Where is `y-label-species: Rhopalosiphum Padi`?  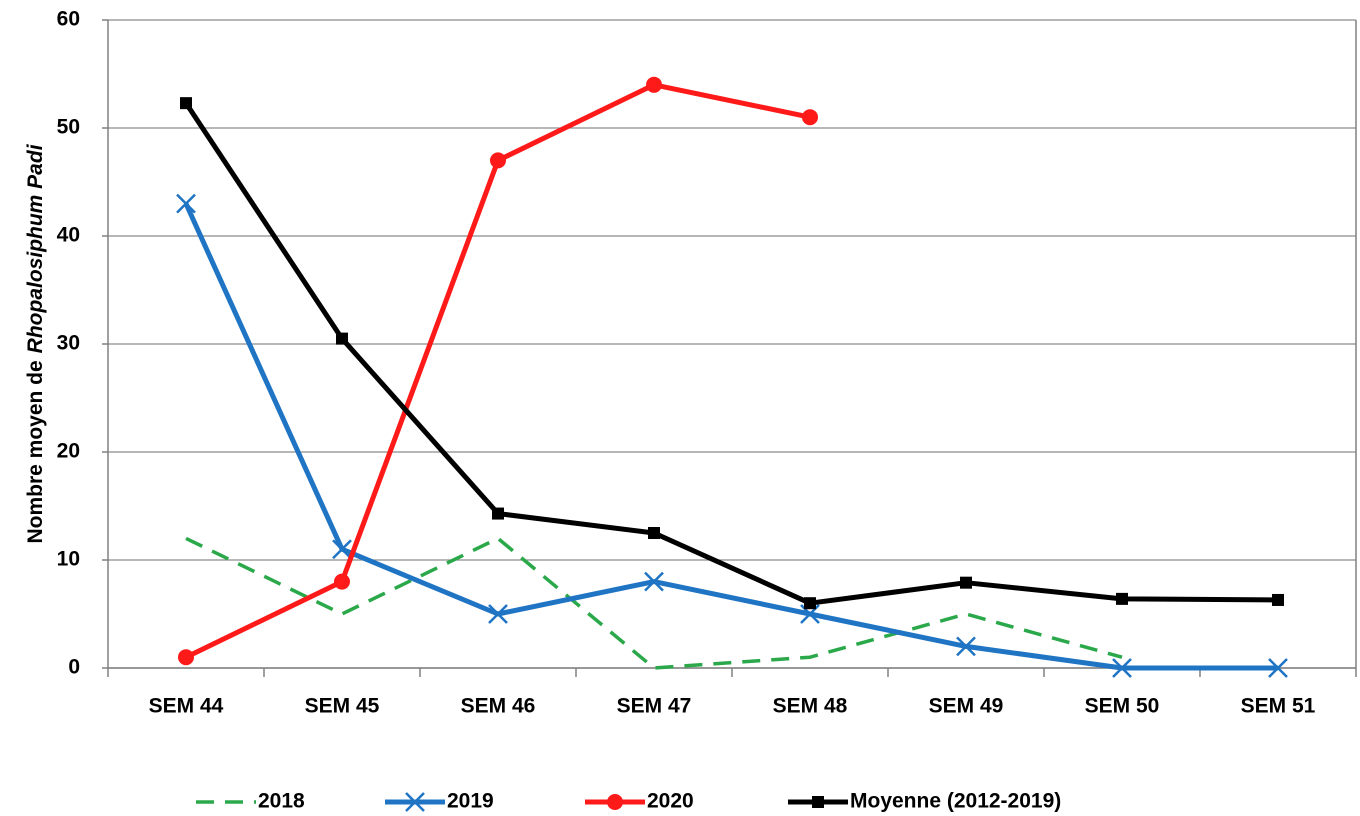 y-label-species: Rhopalosiphum Padi is located at coordinates (35, 248).